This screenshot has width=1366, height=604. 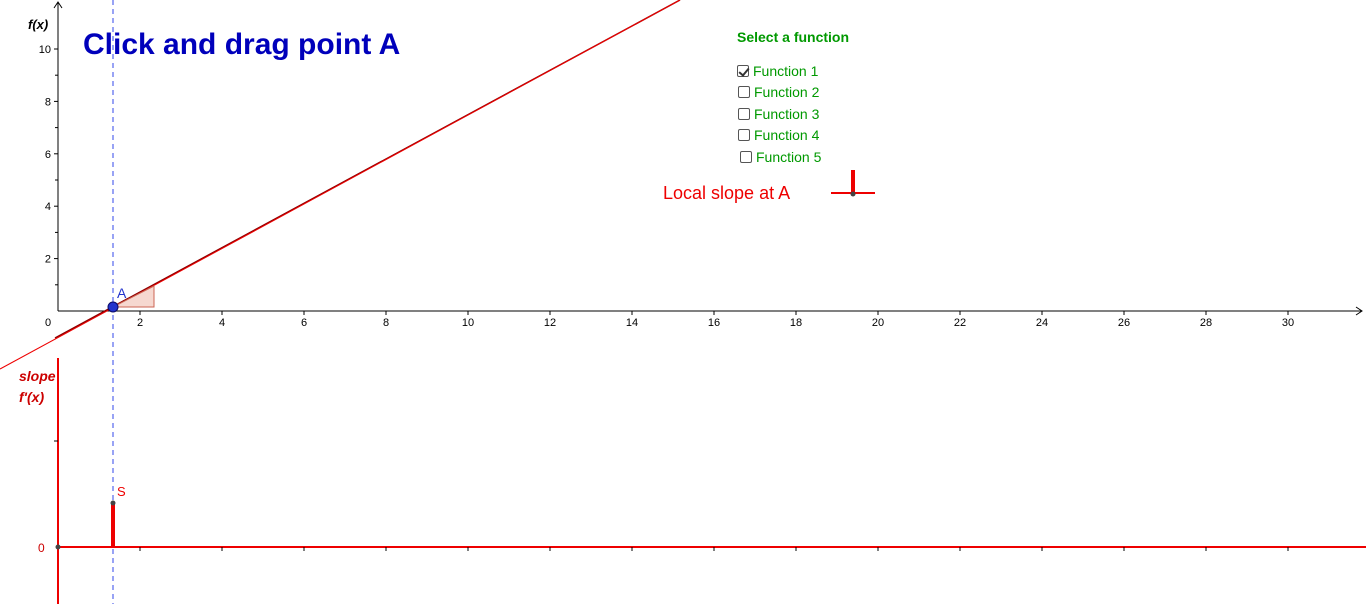 What do you see at coordinates (787, 92) in the screenshot?
I see `function-label: Function 2` at bounding box center [787, 92].